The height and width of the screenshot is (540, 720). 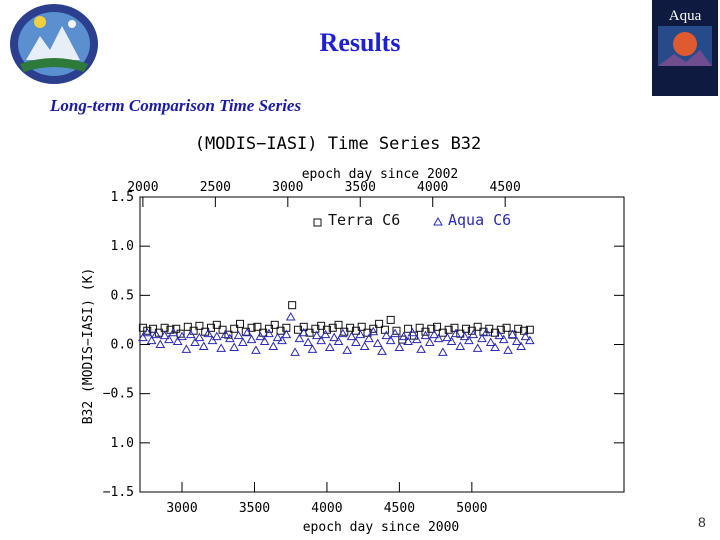 What do you see at coordinates (505, 187) in the screenshot?
I see `top-x-tick-label: 4500` at bounding box center [505, 187].